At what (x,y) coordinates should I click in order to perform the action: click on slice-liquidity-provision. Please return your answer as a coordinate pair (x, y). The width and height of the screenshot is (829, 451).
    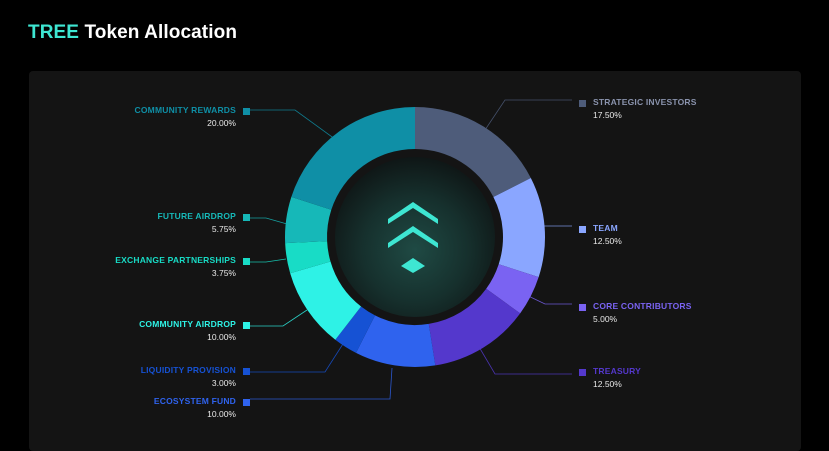
    Looking at the image, I should click on (355, 329).